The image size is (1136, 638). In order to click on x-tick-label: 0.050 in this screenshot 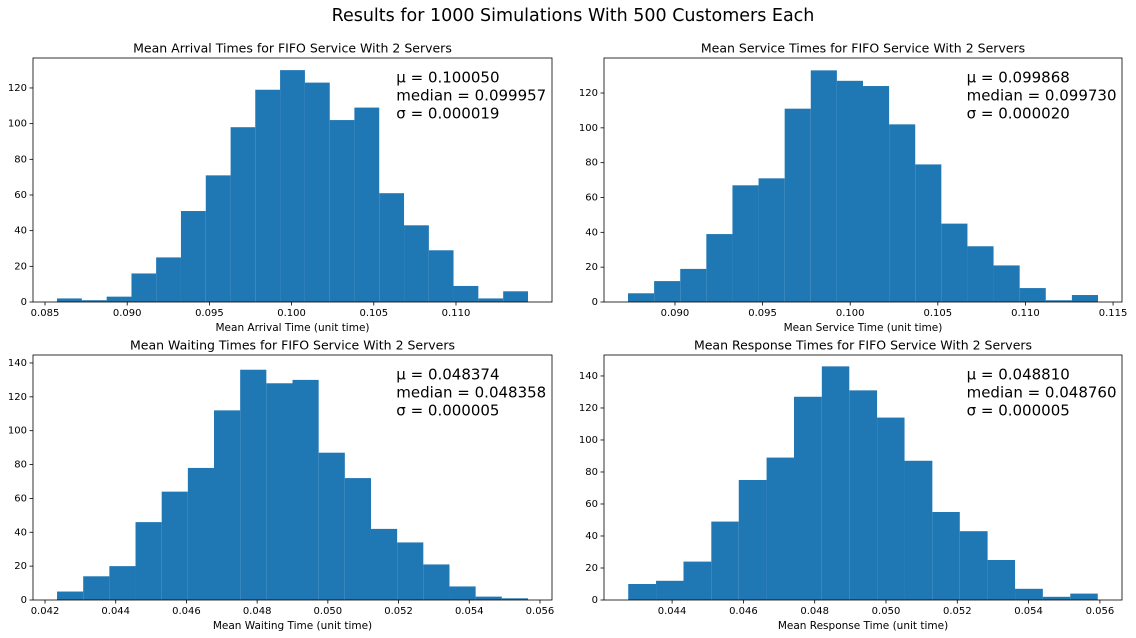, I will do `click(328, 611)`.